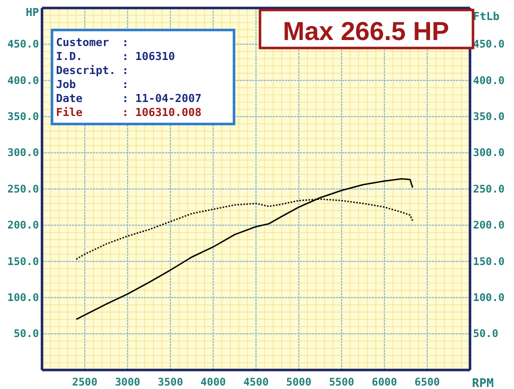  What do you see at coordinates (489, 262) in the screenshot?
I see `y2-tick-label: 150.0` at bounding box center [489, 262].